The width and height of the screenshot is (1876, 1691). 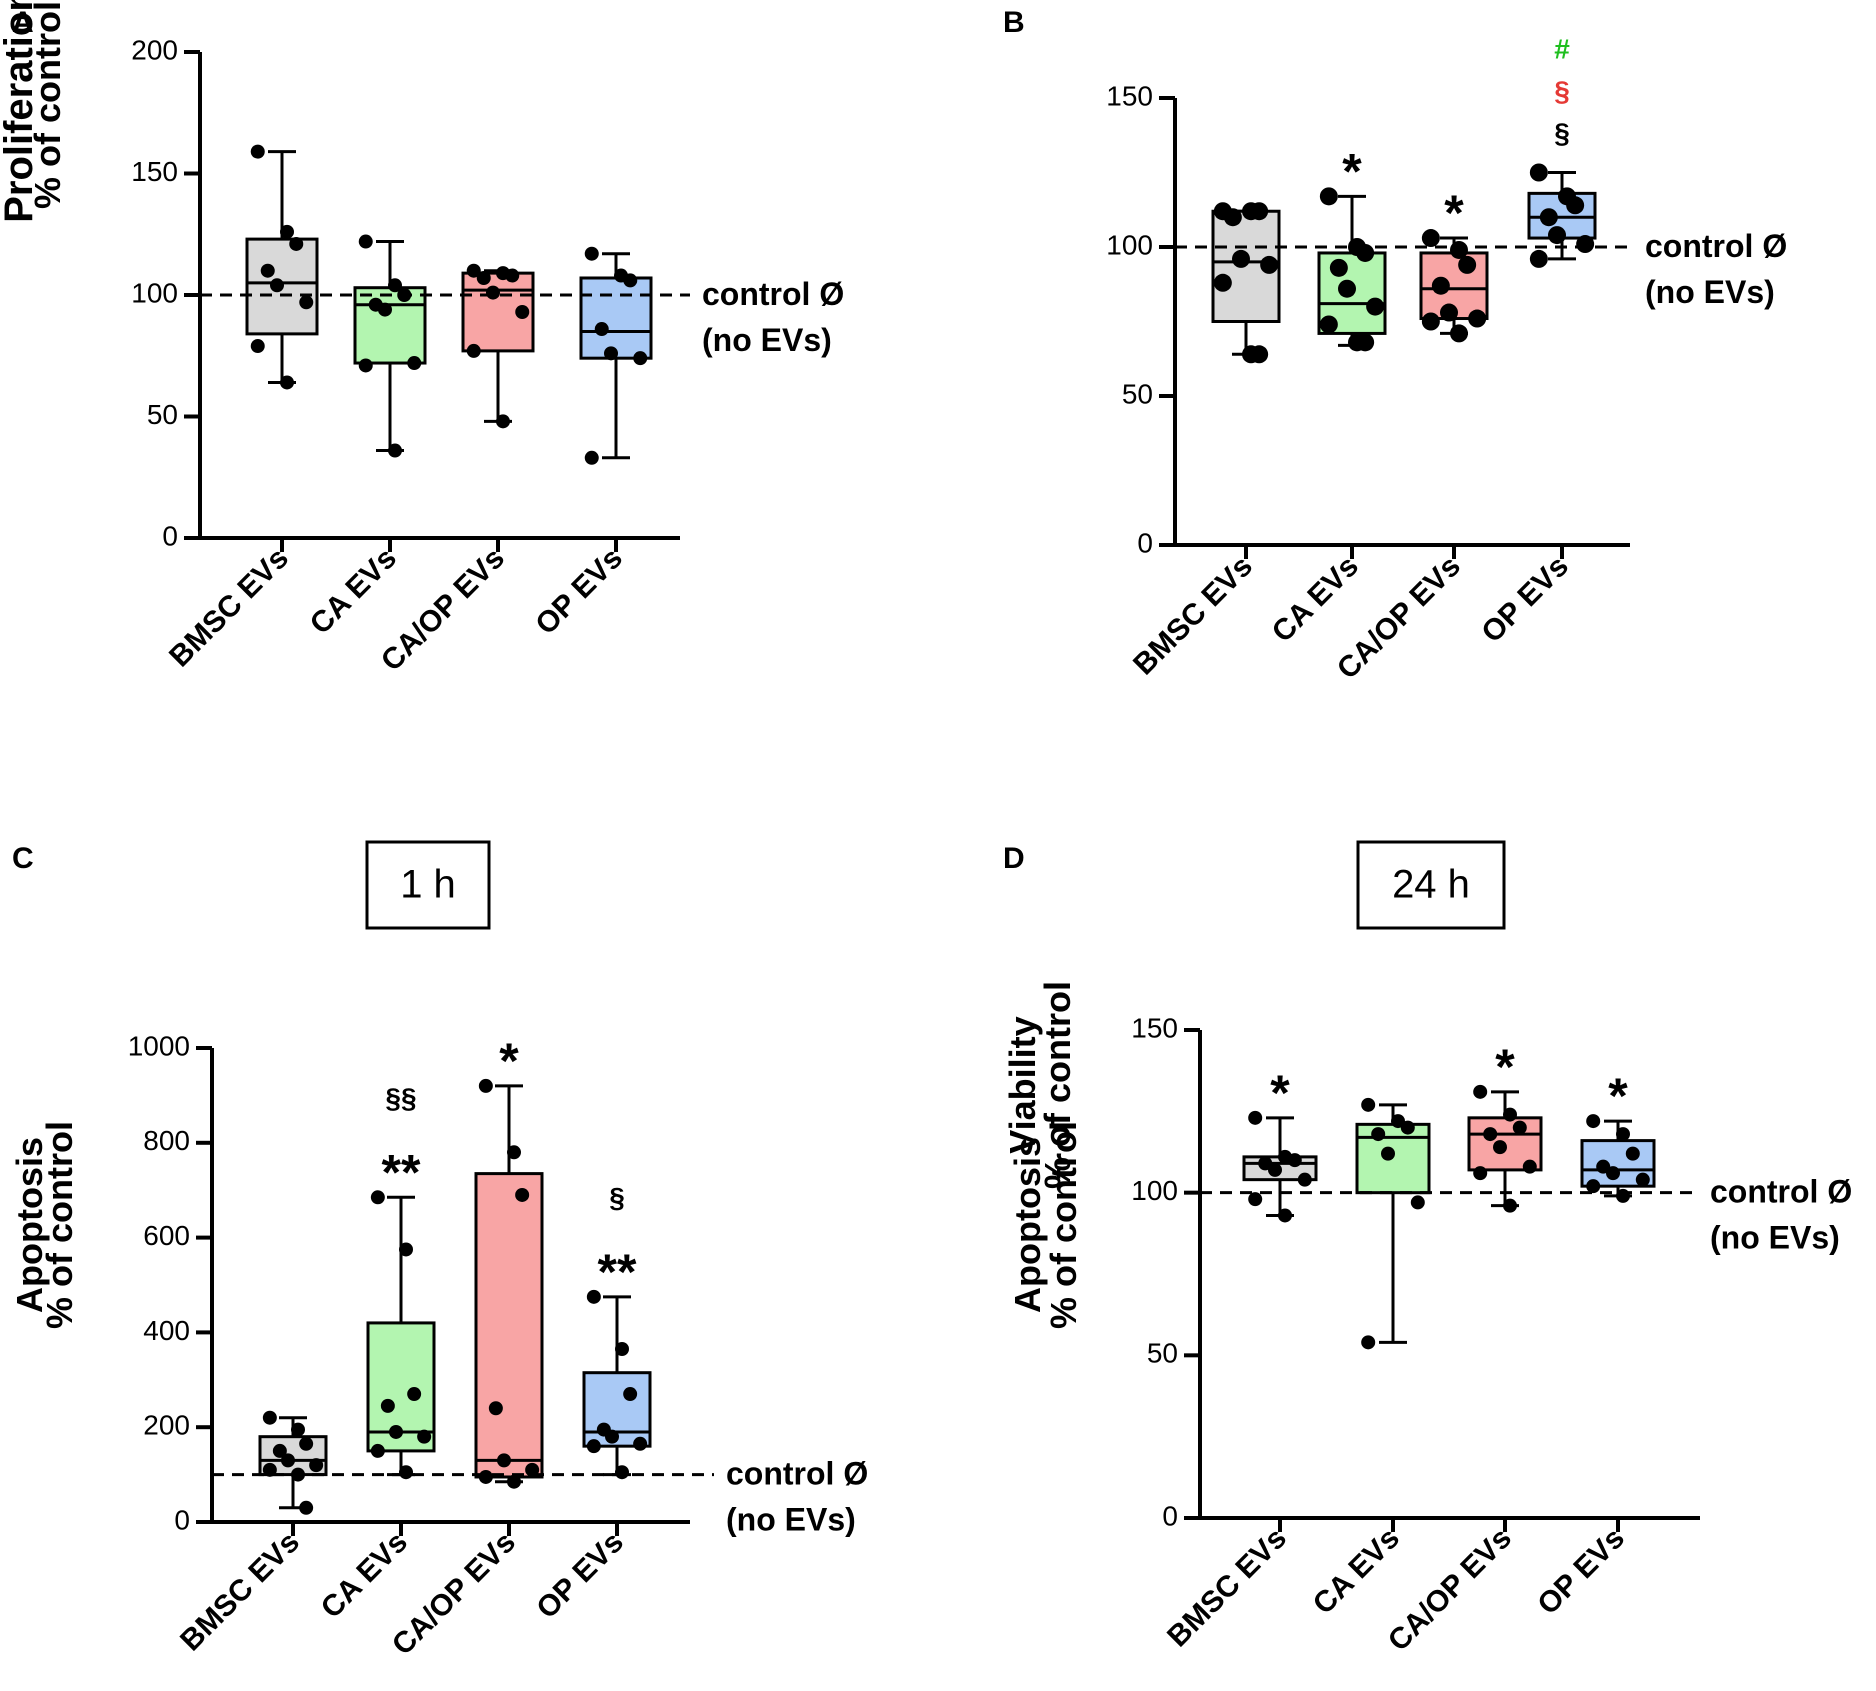 I want to click on control-label-line2: (no EVs), so click(x=1710, y=292).